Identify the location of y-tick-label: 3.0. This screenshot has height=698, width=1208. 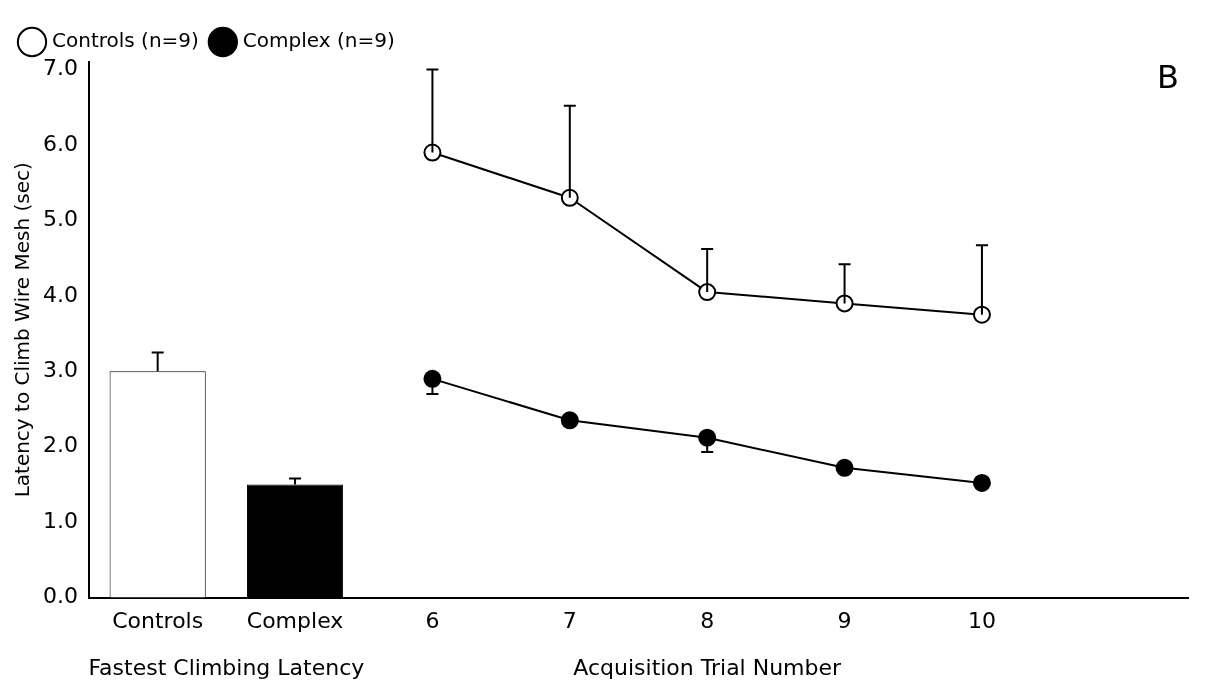
(60, 370).